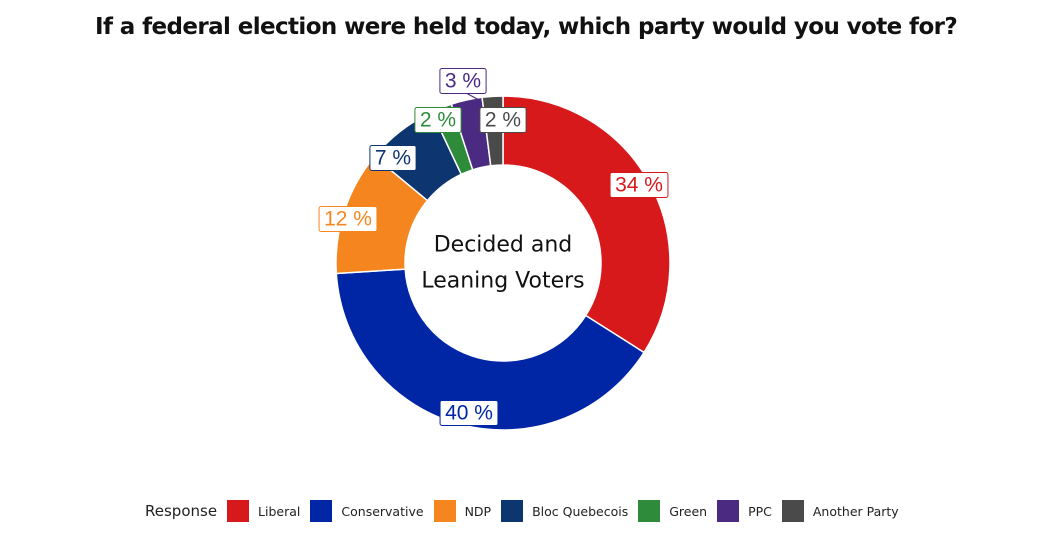 The image size is (1048, 548). I want to click on legend-label: Liberal, so click(279, 511).